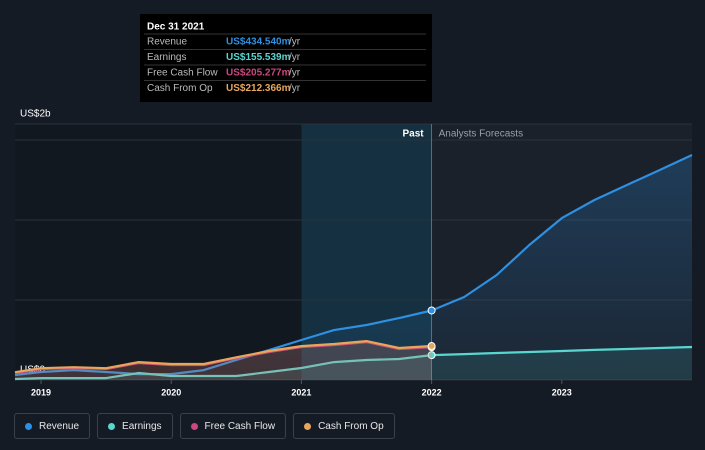 This screenshot has height=450, width=705. Describe the element at coordinates (258, 42) in the screenshot. I see `tooltip-value: US$434.540m` at that location.